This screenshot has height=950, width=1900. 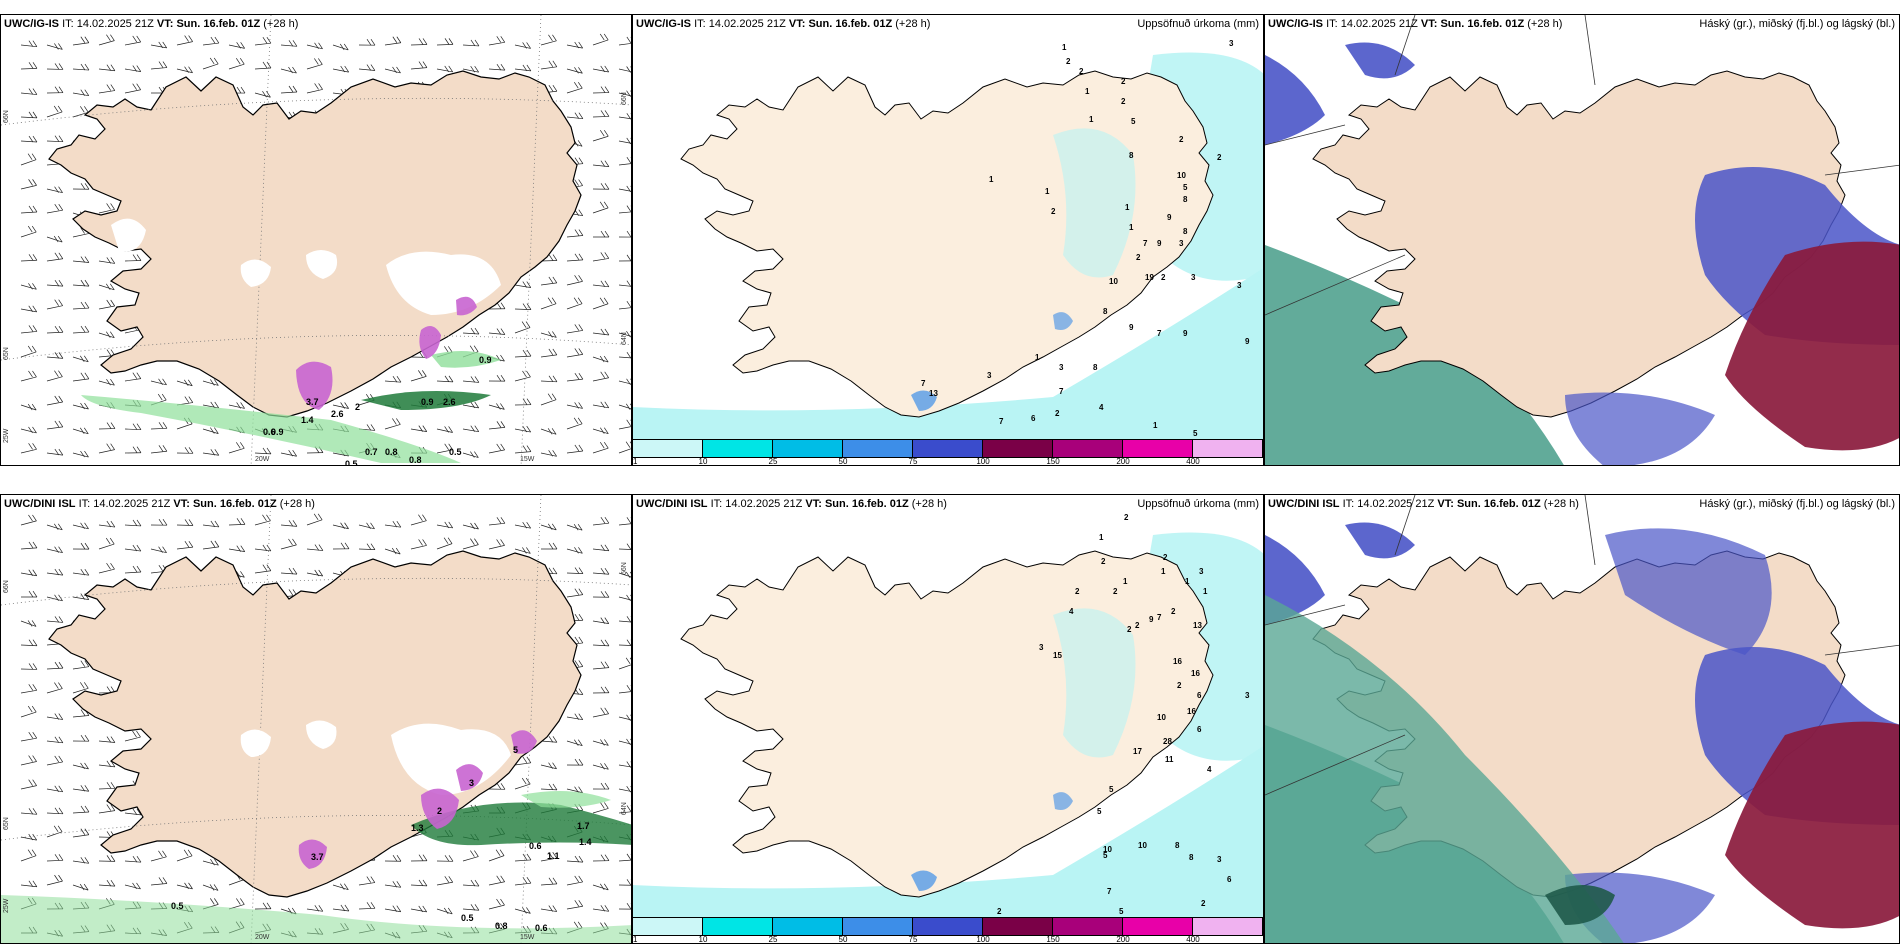 I want to click on precip-area, so click(x=1063, y=801).